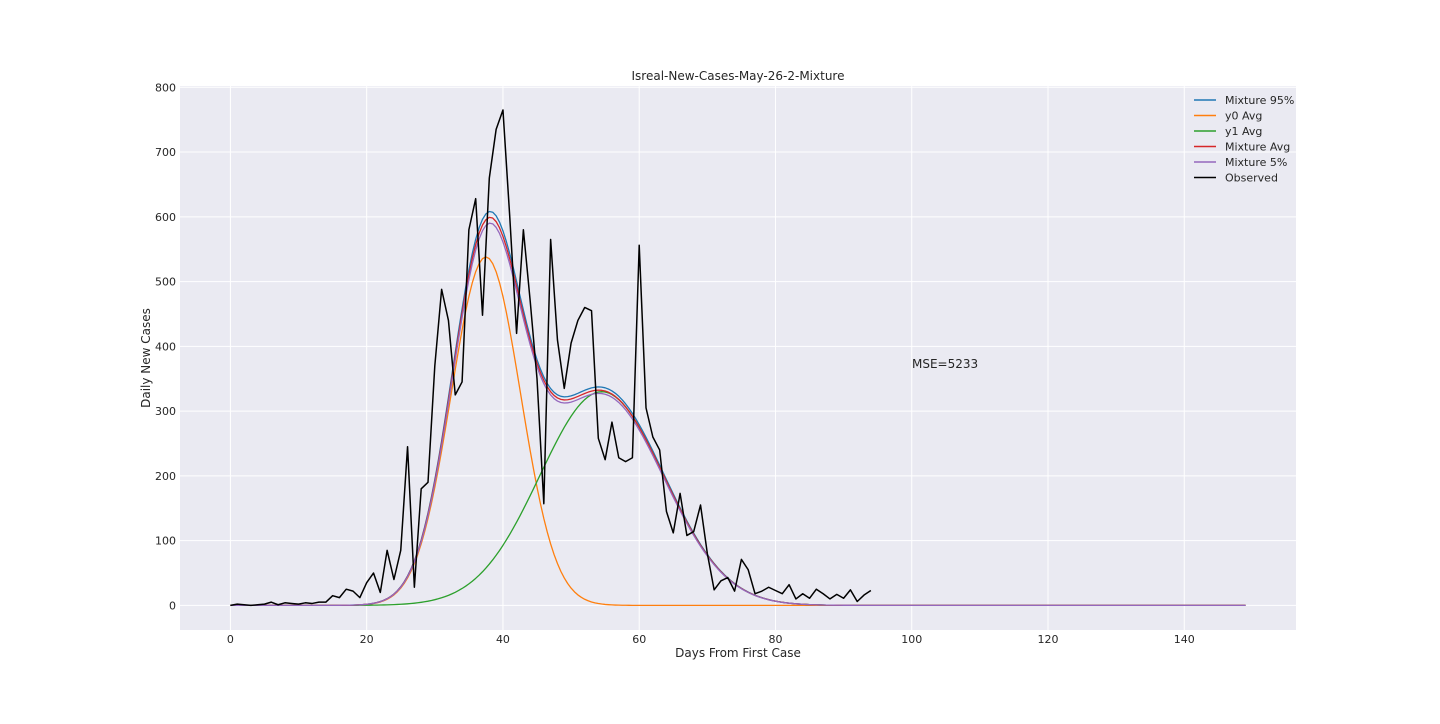  What do you see at coordinates (1184, 639) in the screenshot?
I see `x-tick-label: 140` at bounding box center [1184, 639].